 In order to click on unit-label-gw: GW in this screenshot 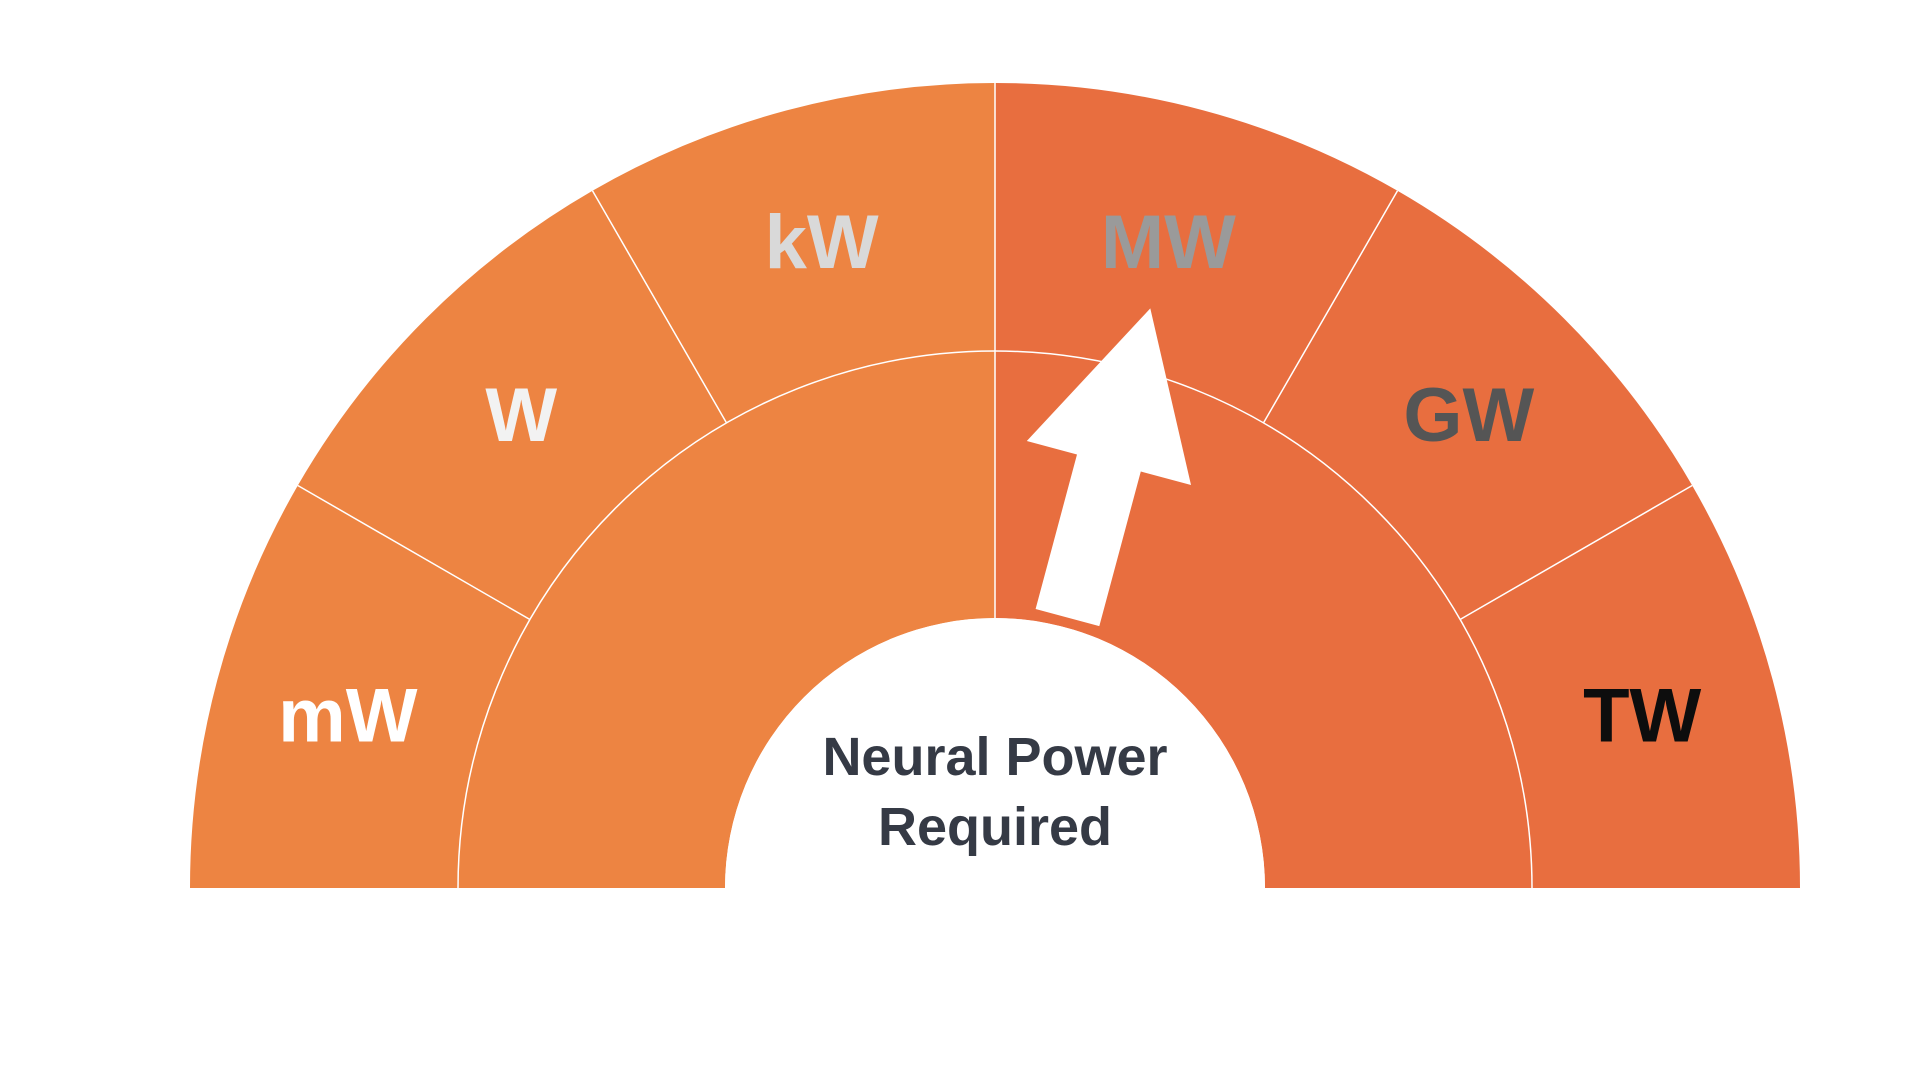, I will do `click(1468, 415)`.